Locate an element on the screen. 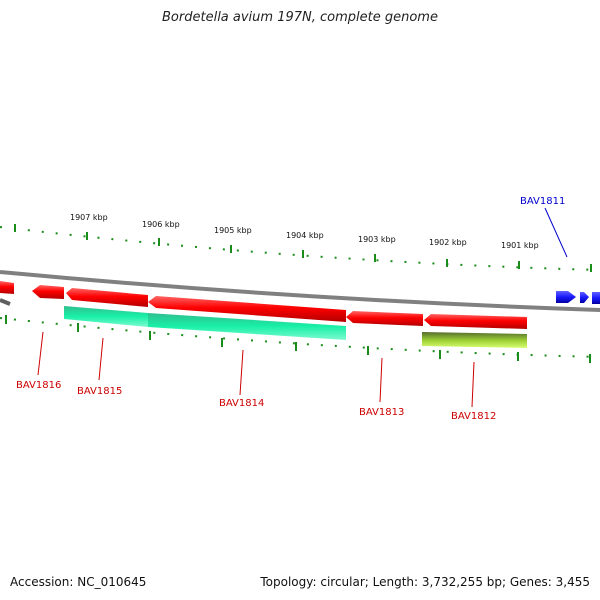 Image resolution: width=600 pixels, height=600 pixels. tick-ring-inner is located at coordinates (300, 337).